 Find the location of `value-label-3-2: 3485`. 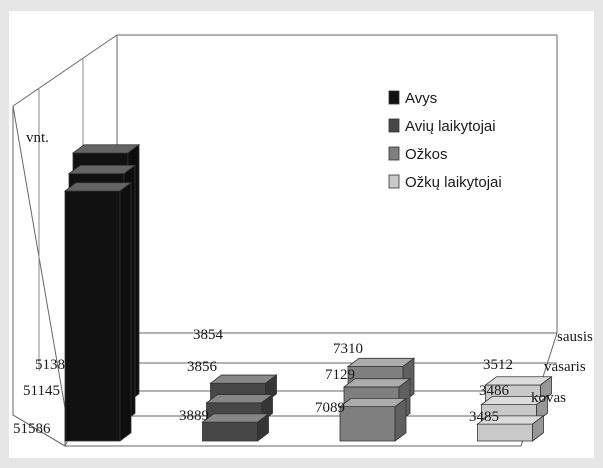

value-label-3-2: 3485 is located at coordinates (484, 417).